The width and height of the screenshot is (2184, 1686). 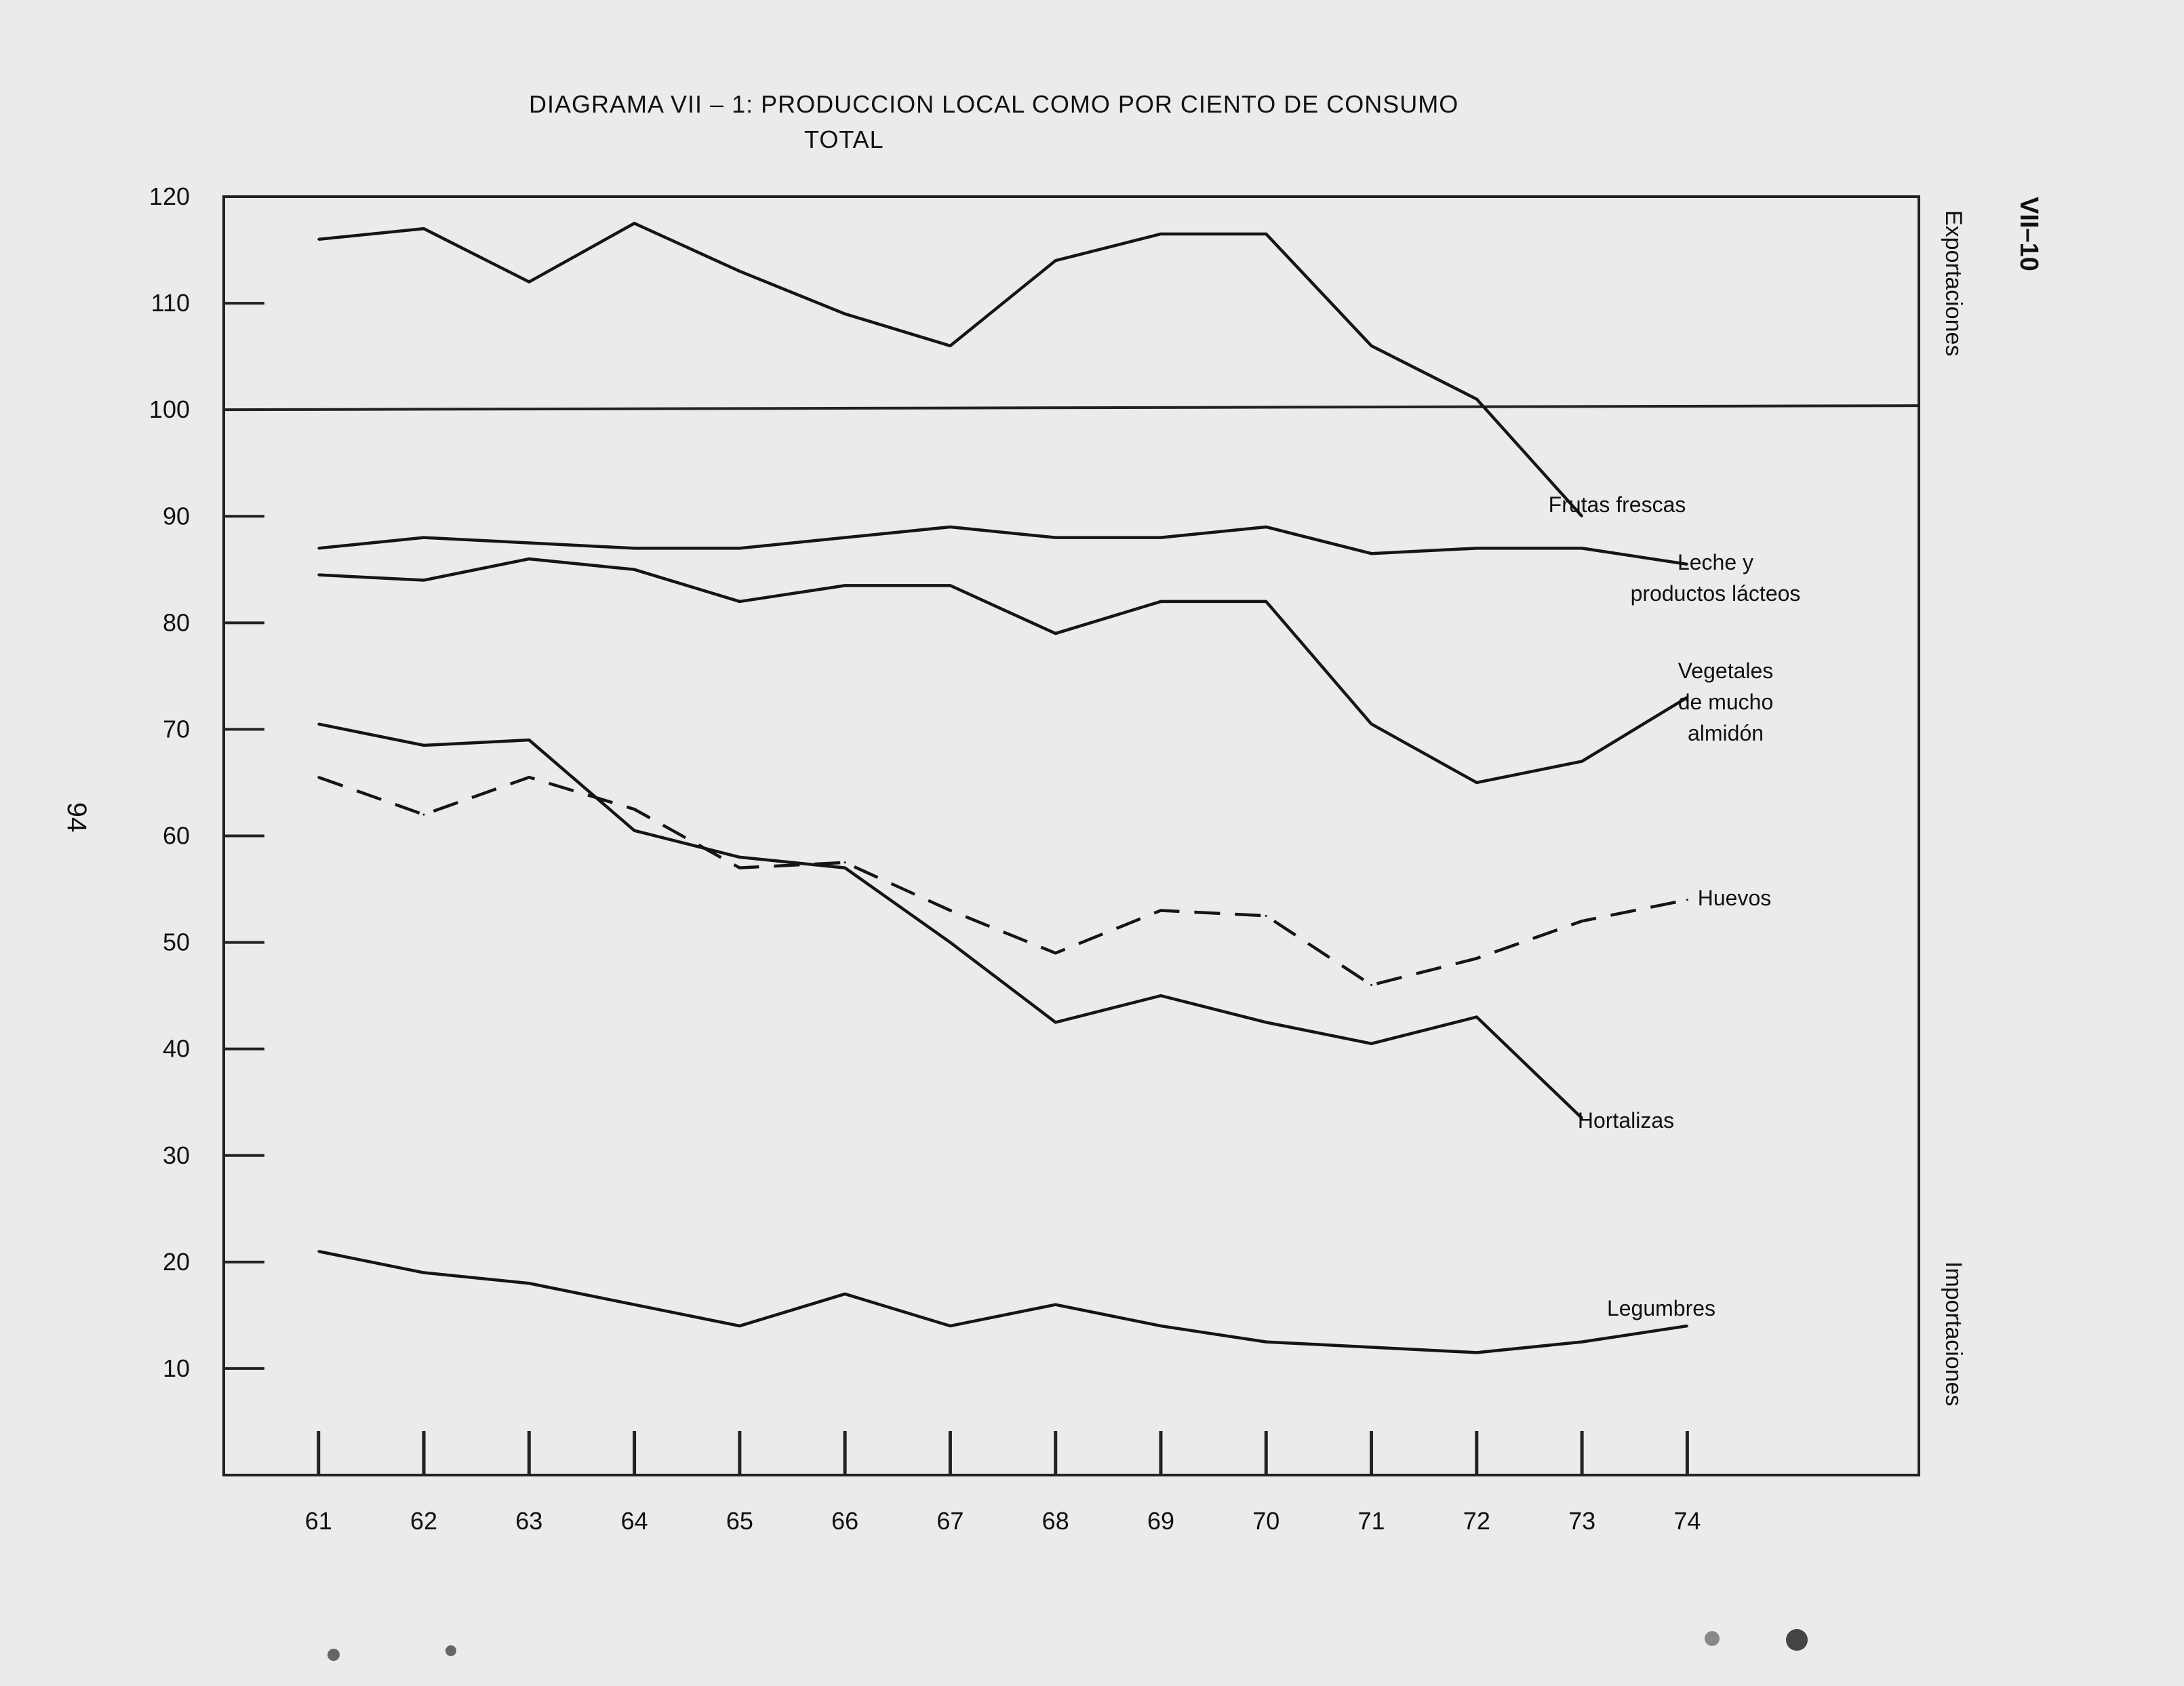 I want to click on y-tick-label: 110, so click(x=170, y=303).